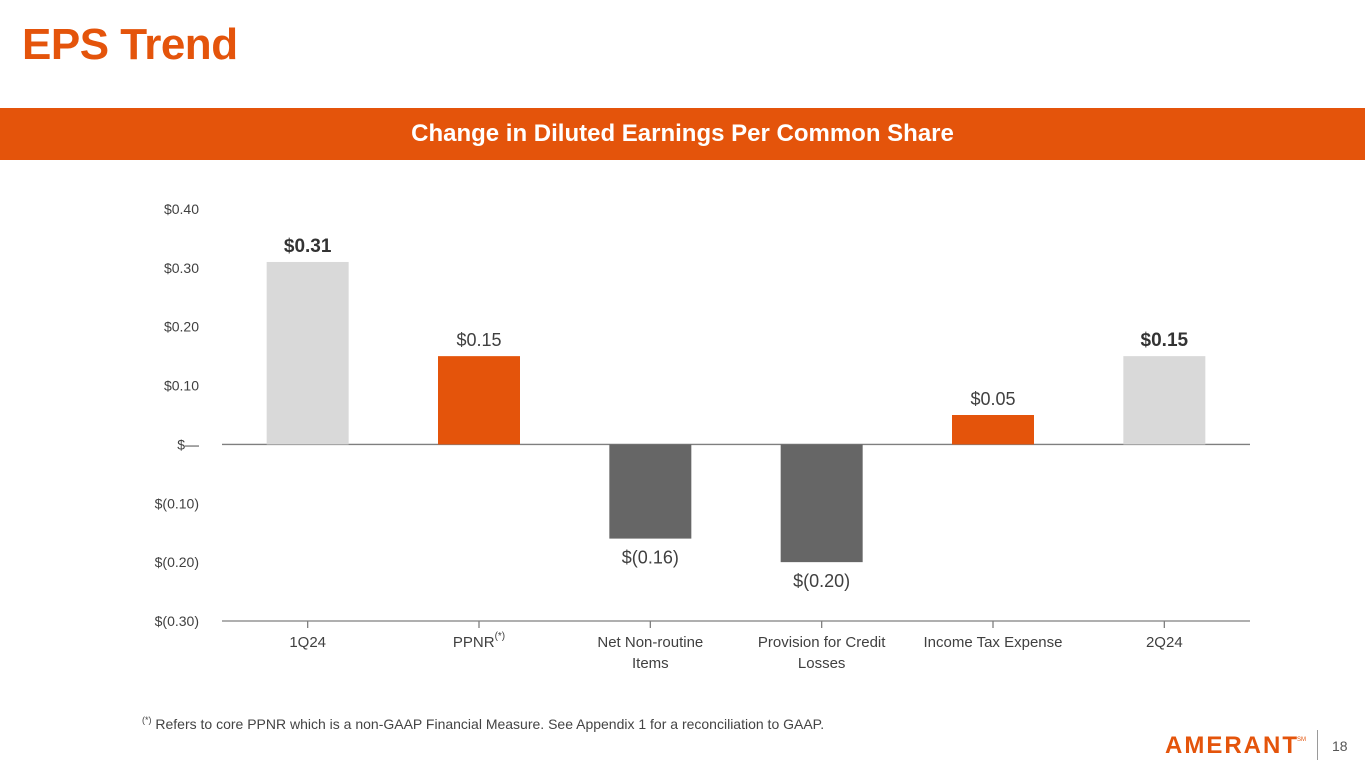  What do you see at coordinates (479, 641) in the screenshot?
I see `x-category-label: PPNR(*)` at bounding box center [479, 641].